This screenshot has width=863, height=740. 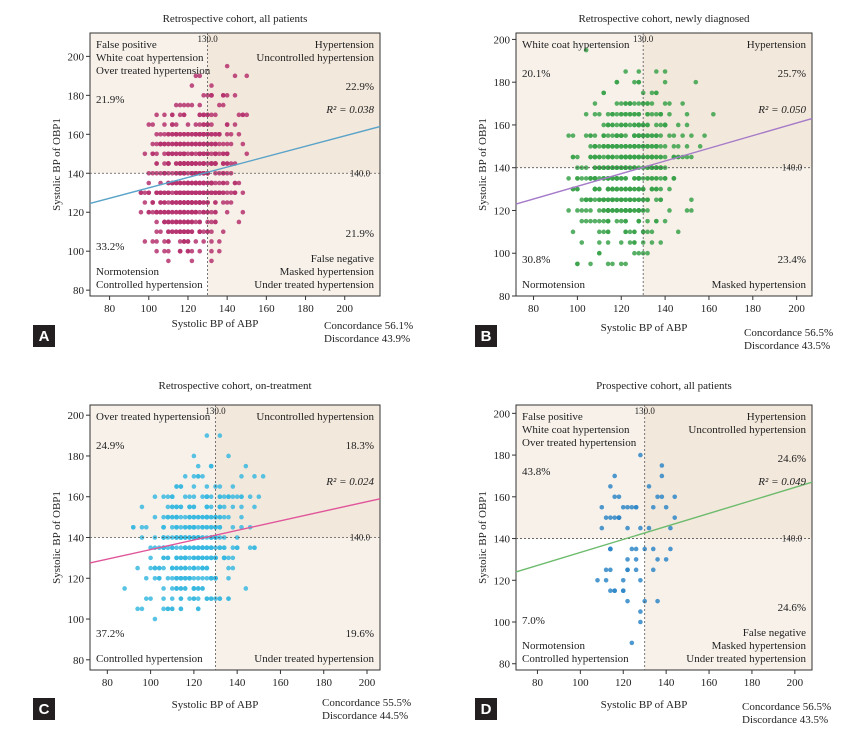 I want to click on plot-frame, so click(x=235, y=164).